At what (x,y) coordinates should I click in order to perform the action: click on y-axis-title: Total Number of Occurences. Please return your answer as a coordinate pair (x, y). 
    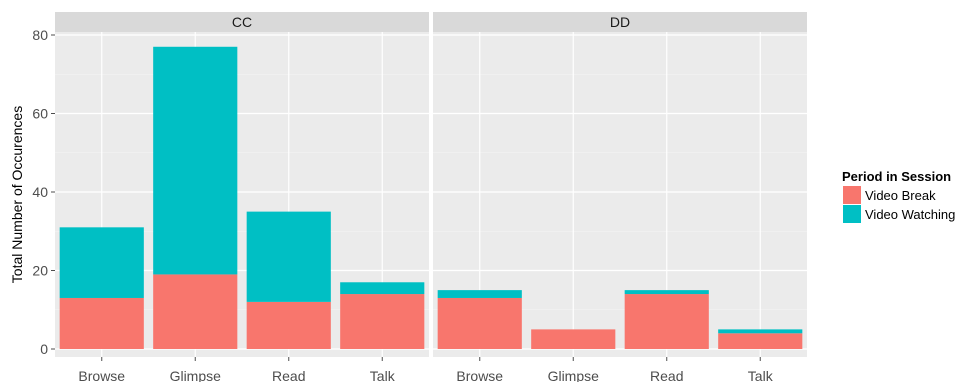
    Looking at the image, I should click on (17, 194).